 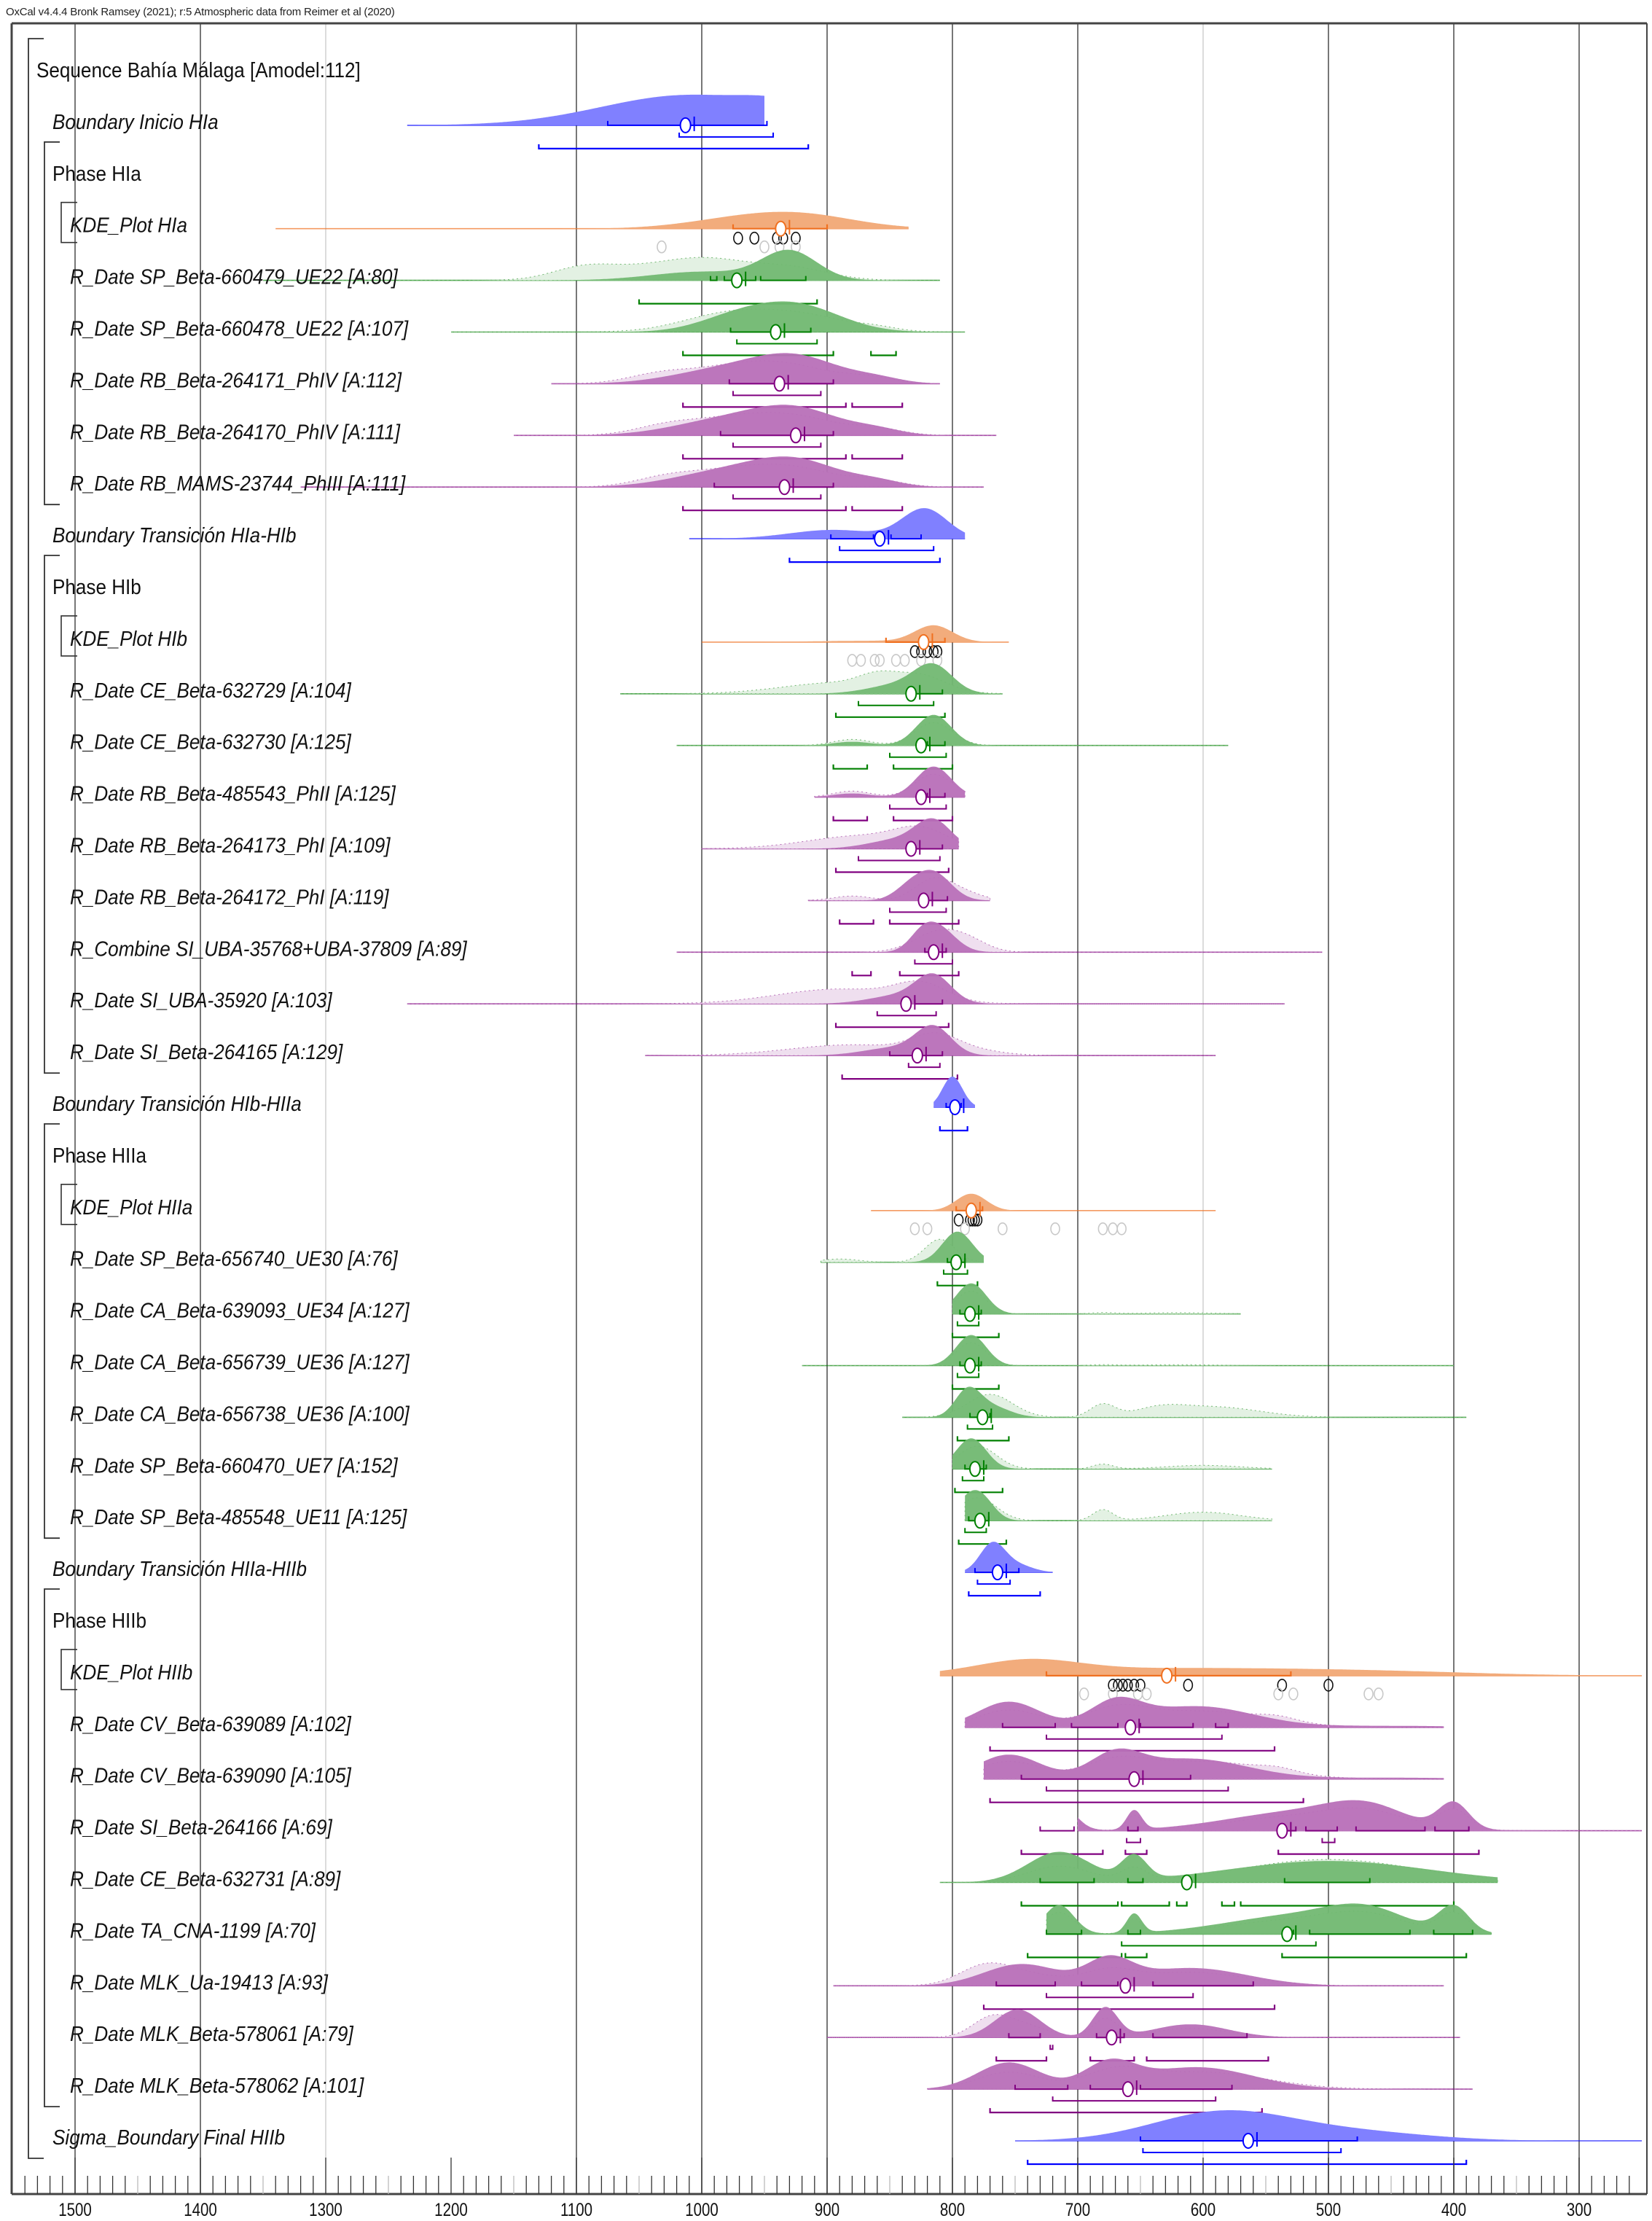 What do you see at coordinates (1328, 2209) in the screenshot?
I see `axis-tick-label: 500` at bounding box center [1328, 2209].